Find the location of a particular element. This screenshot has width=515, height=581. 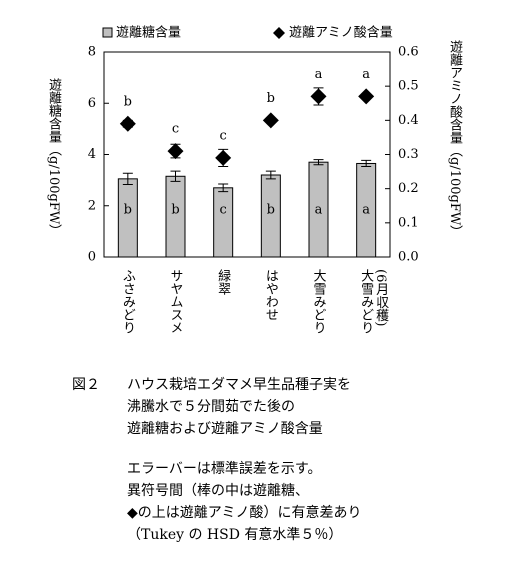

x-tick-label: ふさみどり is located at coordinates (127, 301).